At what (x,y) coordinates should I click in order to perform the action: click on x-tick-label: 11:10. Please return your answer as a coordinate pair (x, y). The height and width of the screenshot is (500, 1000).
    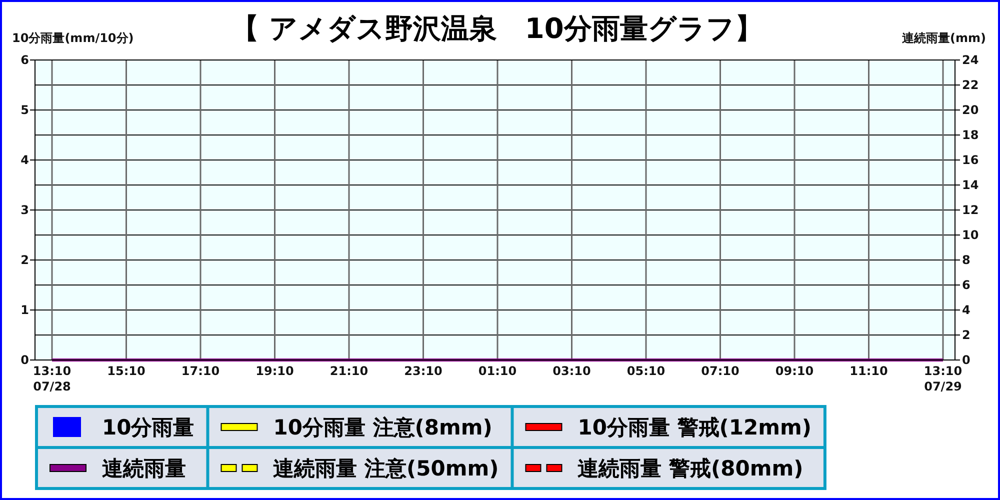
    Looking at the image, I should click on (869, 371).